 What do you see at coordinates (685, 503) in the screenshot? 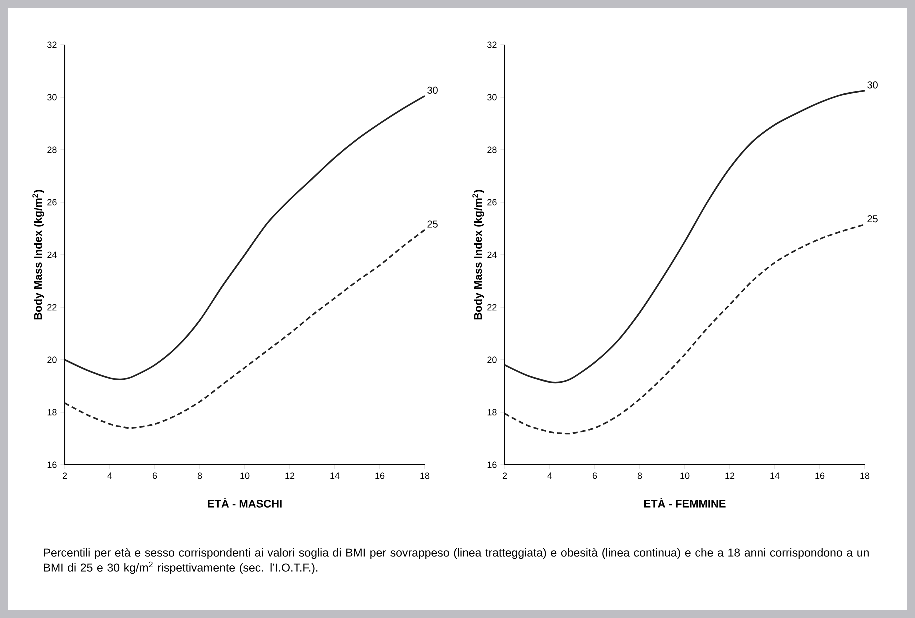
I see `x-axis-title: ETÀ - FEMMINE` at bounding box center [685, 503].